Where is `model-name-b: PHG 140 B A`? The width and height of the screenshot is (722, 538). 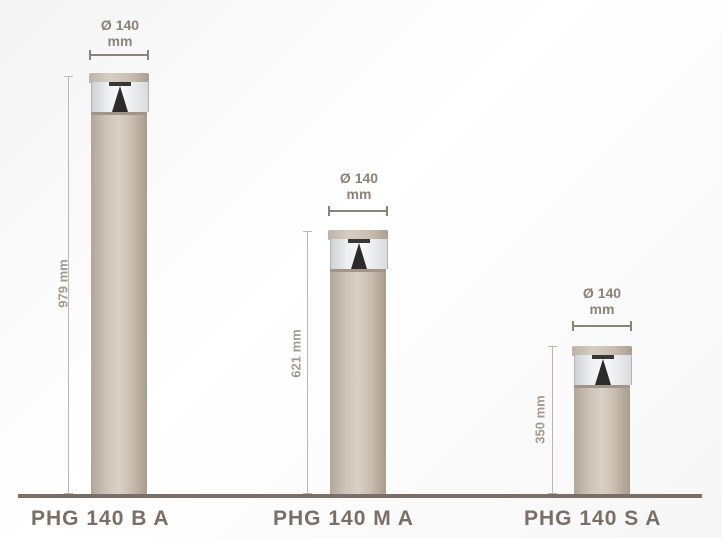
model-name-b: PHG 140 B A is located at coordinates (100, 518).